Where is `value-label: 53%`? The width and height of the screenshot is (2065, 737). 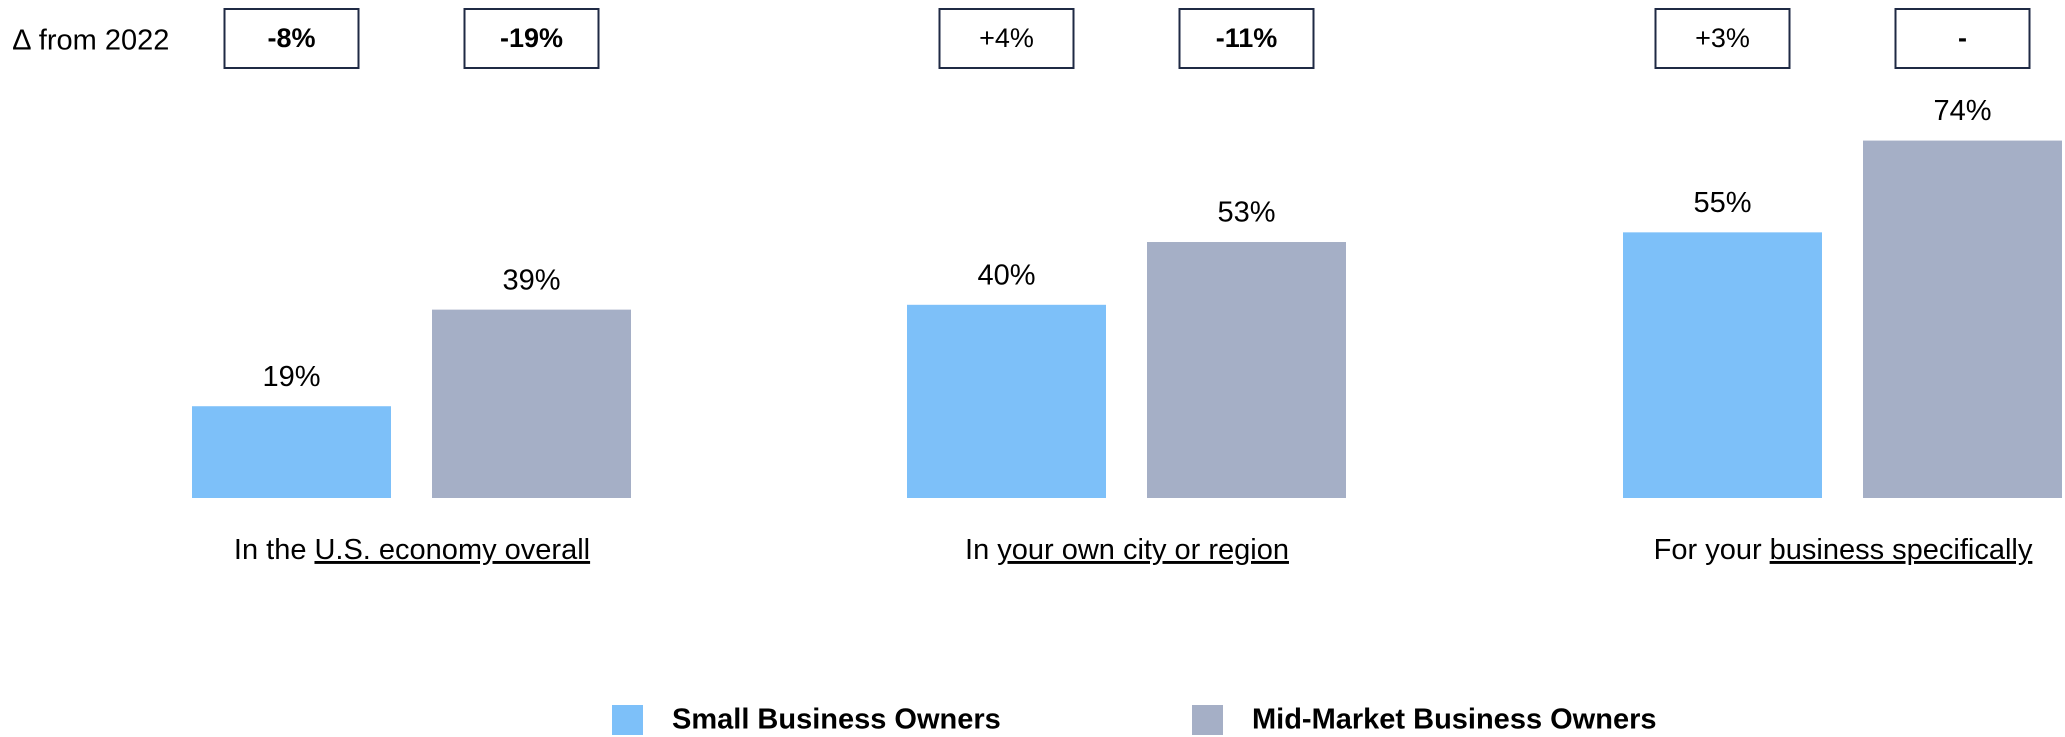
value-label: 53% is located at coordinates (1246, 213).